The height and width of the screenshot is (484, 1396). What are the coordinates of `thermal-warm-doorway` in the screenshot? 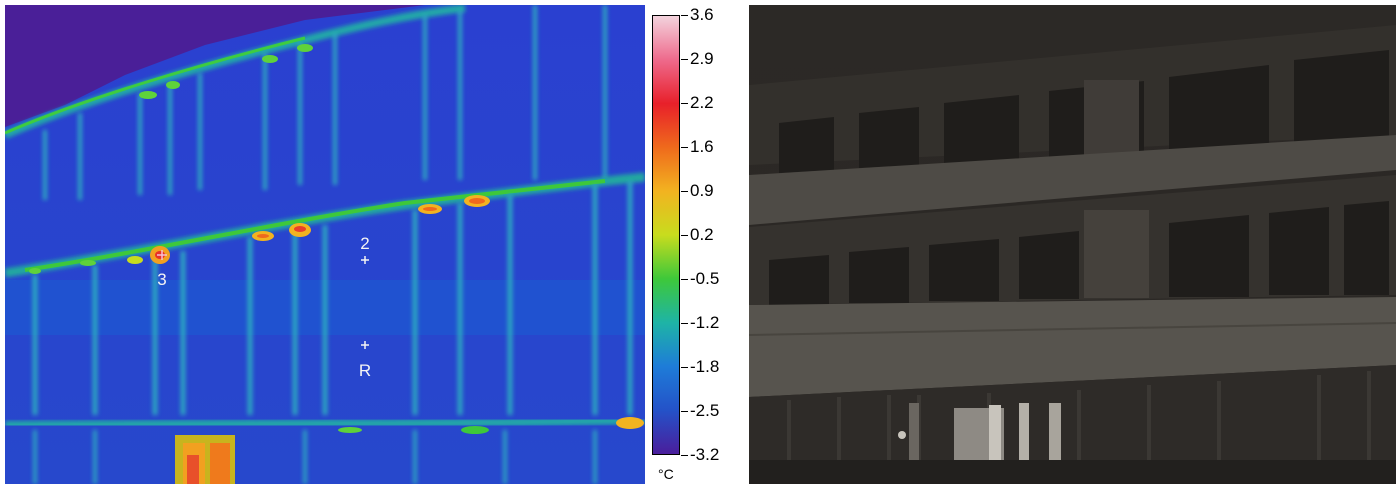 It's located at (205, 459).